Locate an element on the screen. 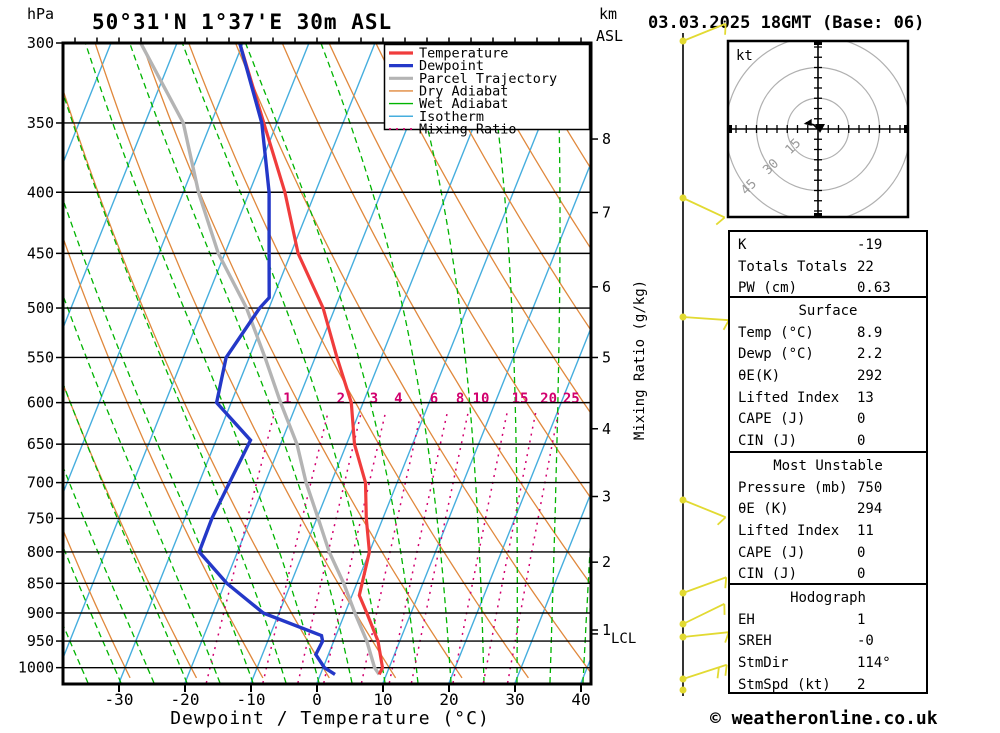  row-label: K is located at coordinates (742, 245).